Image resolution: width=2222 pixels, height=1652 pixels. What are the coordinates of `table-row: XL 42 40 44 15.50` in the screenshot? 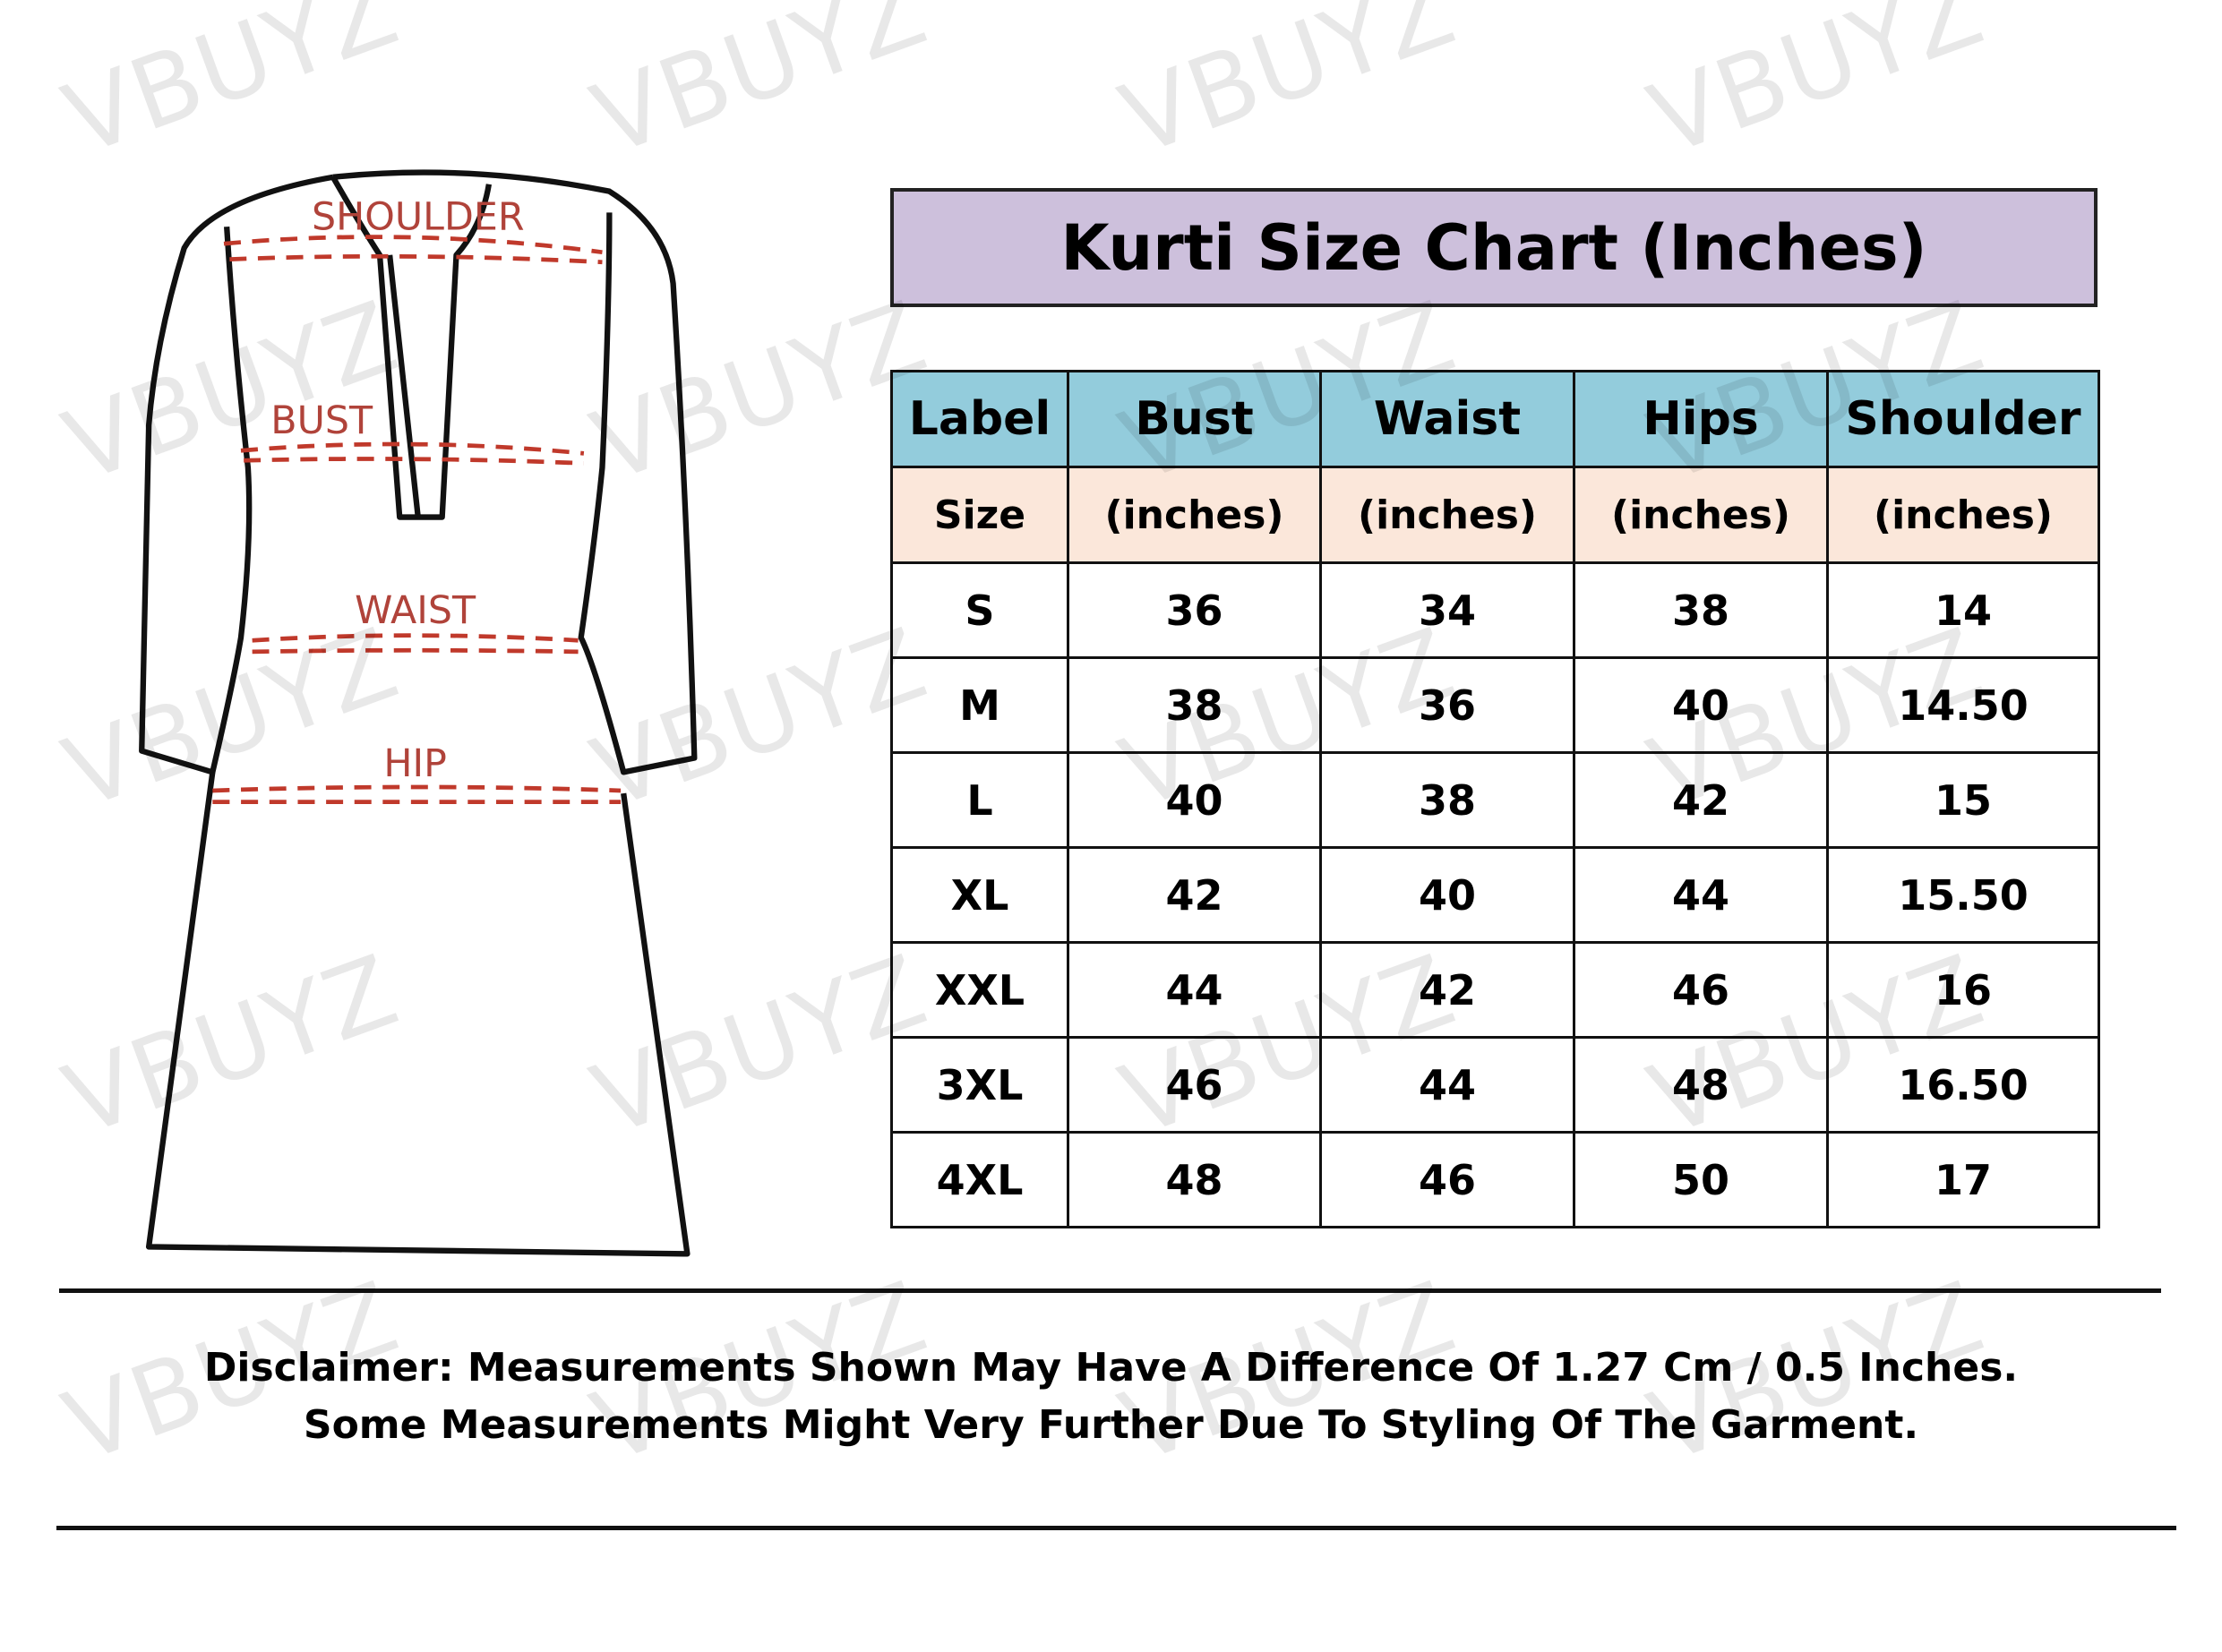 It's located at (1495, 895).